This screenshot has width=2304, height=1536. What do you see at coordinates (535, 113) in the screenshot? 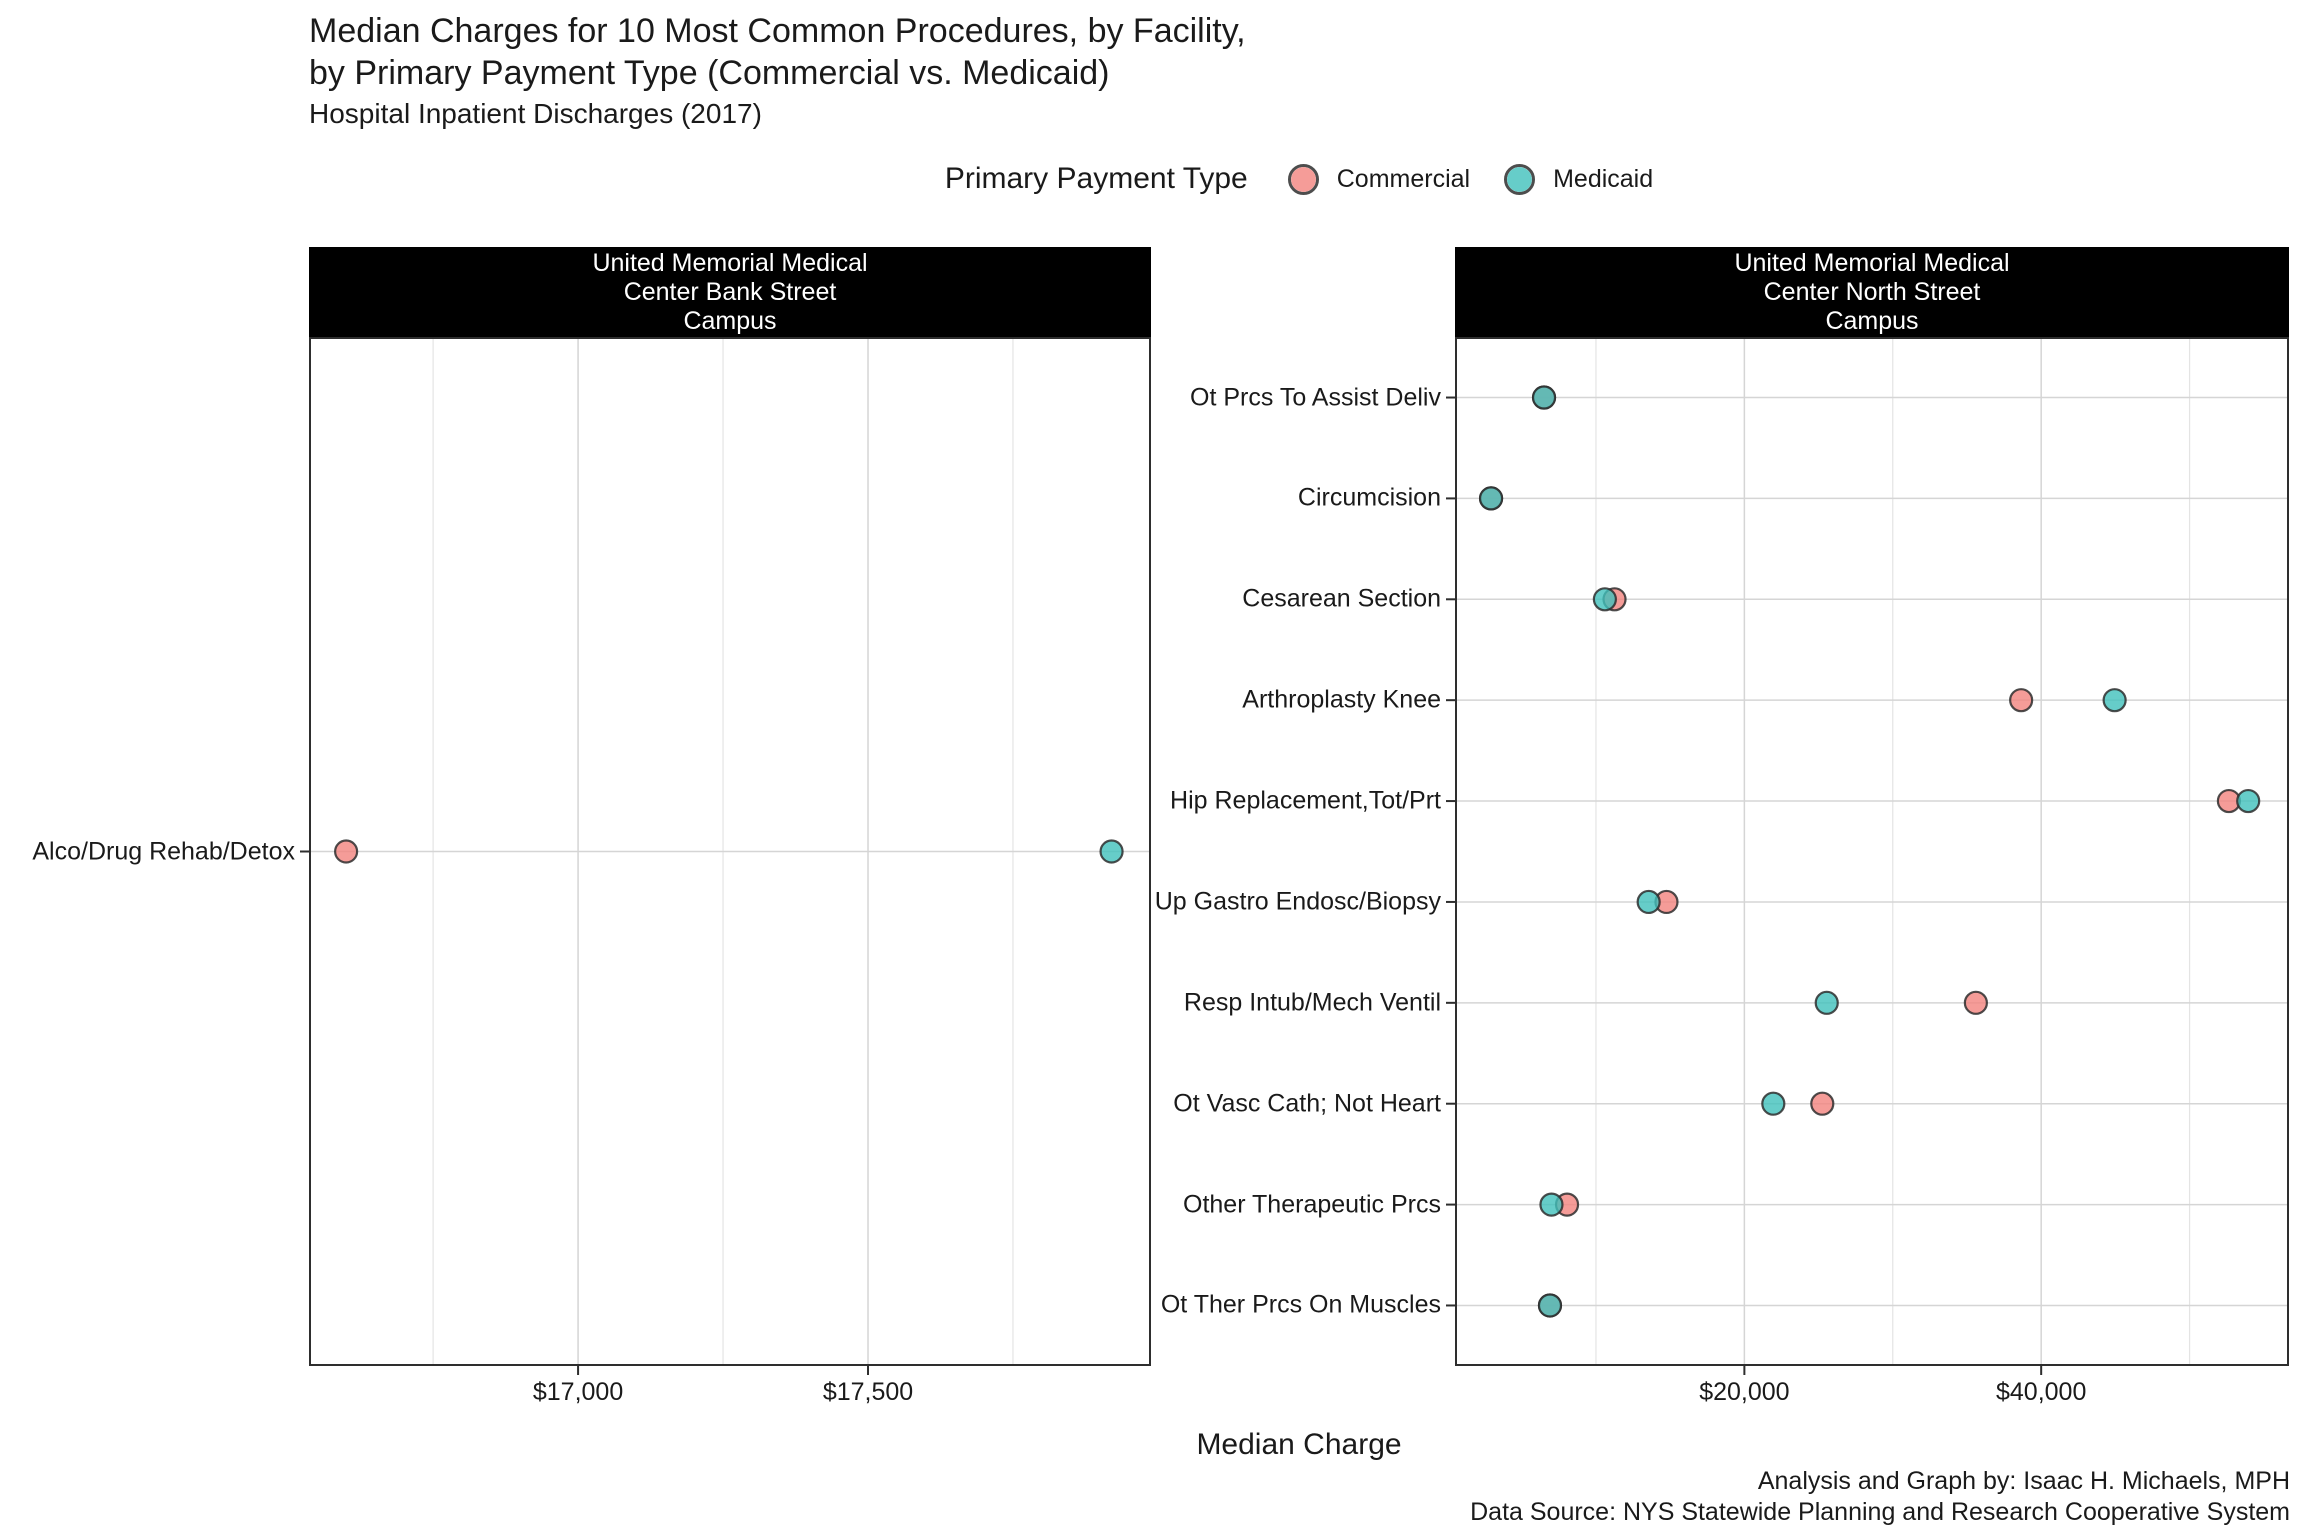
I see `chart-subtitle: Hospital Inpatient Discharges (2017)` at bounding box center [535, 113].